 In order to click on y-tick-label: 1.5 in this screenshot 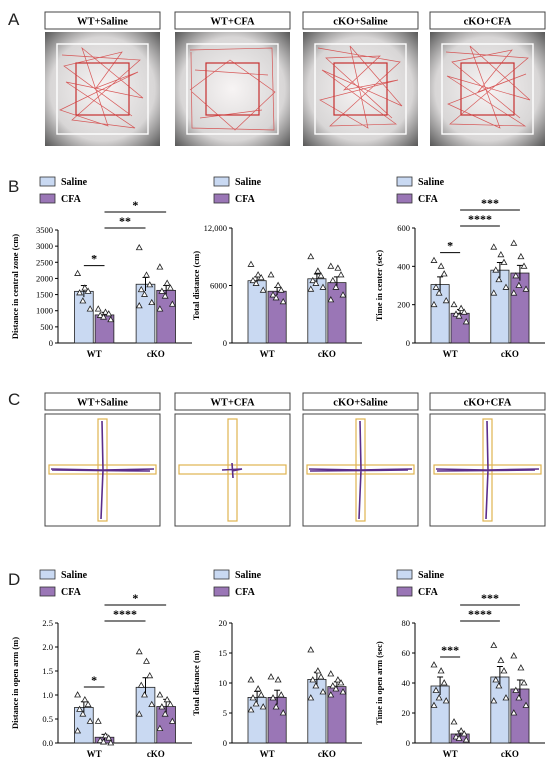, I will do `click(47, 671)`.